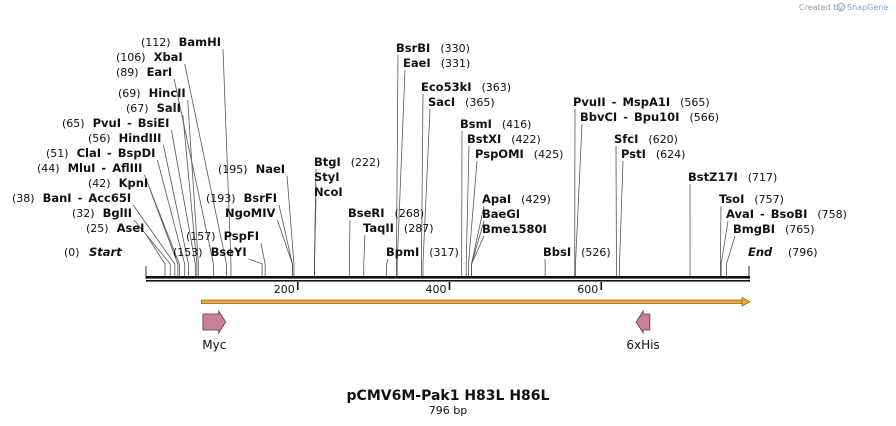  I want to click on site-btgi: BtgI (222), so click(347, 162).